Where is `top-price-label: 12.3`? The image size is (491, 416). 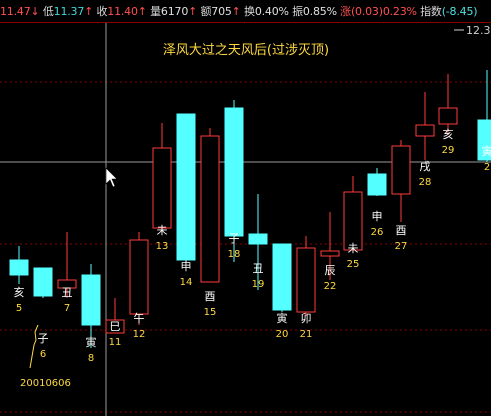
top-price-label: 12.3 is located at coordinates (478, 30).